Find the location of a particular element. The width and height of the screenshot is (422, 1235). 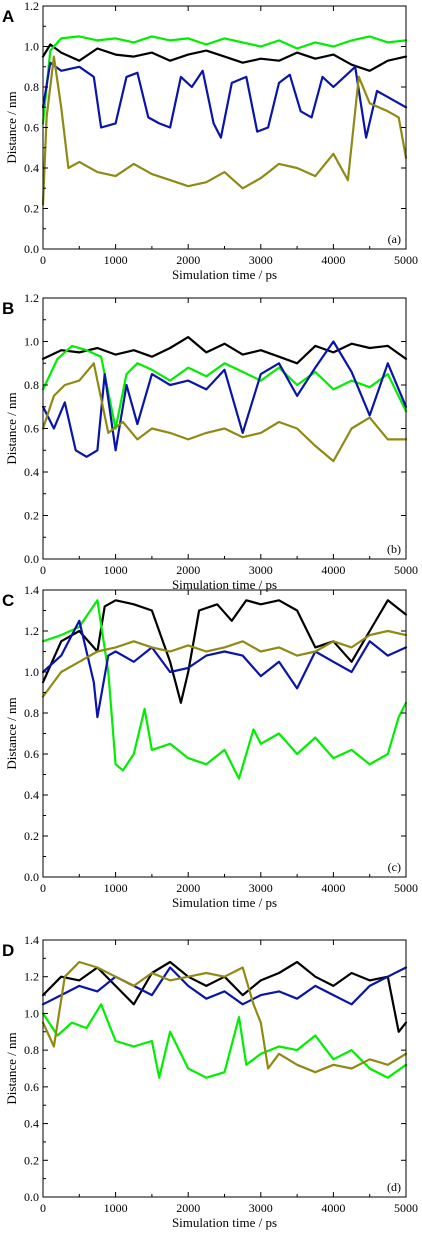

panel-sublabel: (c) is located at coordinates (394, 867).